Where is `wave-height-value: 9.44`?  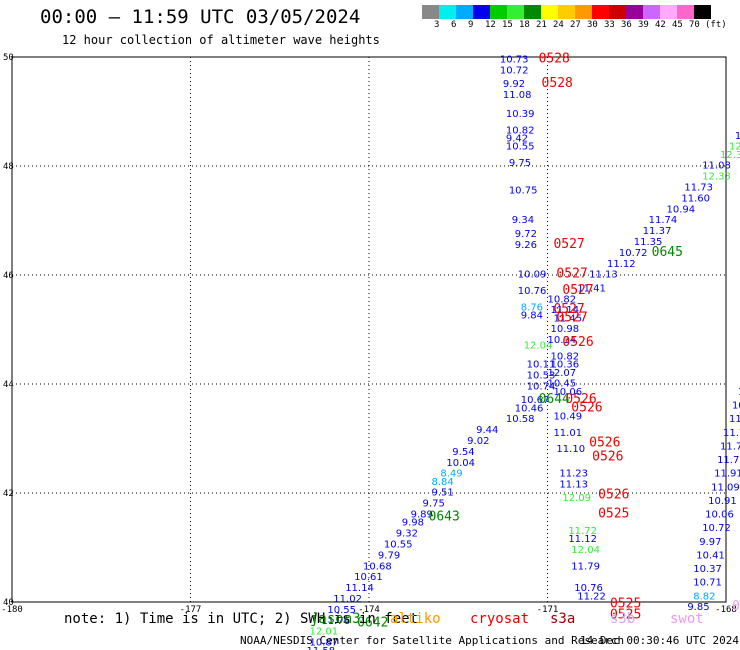 wave-height-value: 9.44 is located at coordinates (487, 430).